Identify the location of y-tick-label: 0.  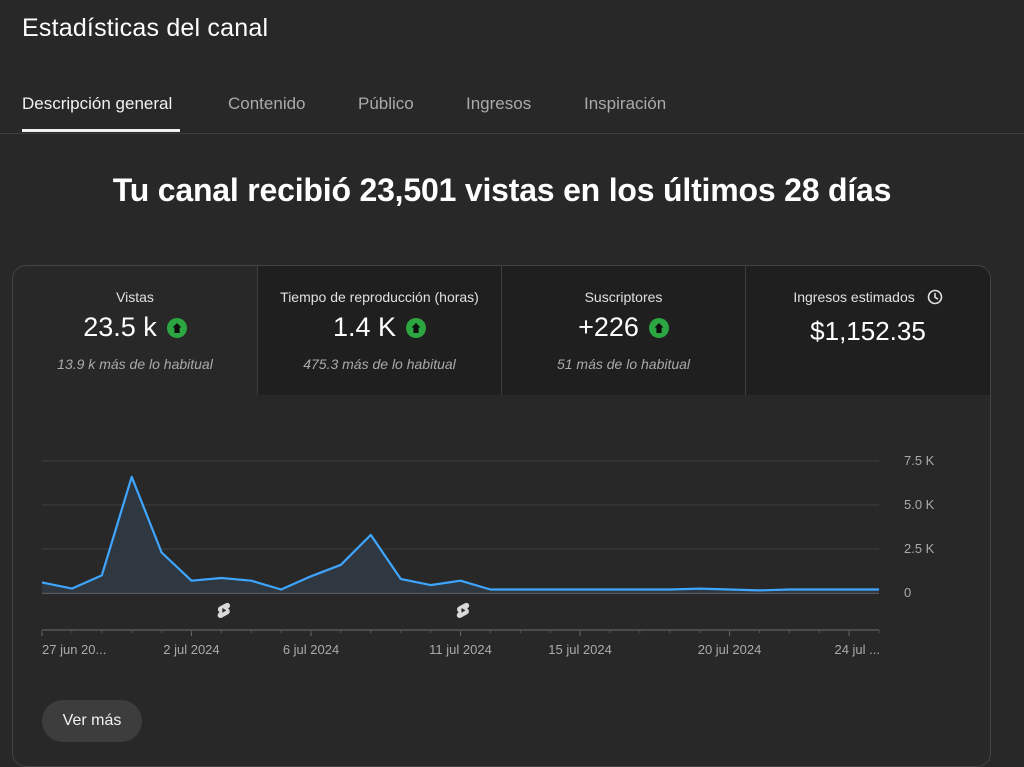
(907, 592).